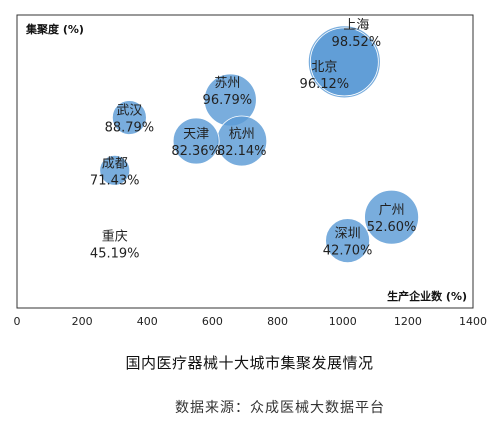  I want to click on x-tick-label: 1200, so click(408, 321).